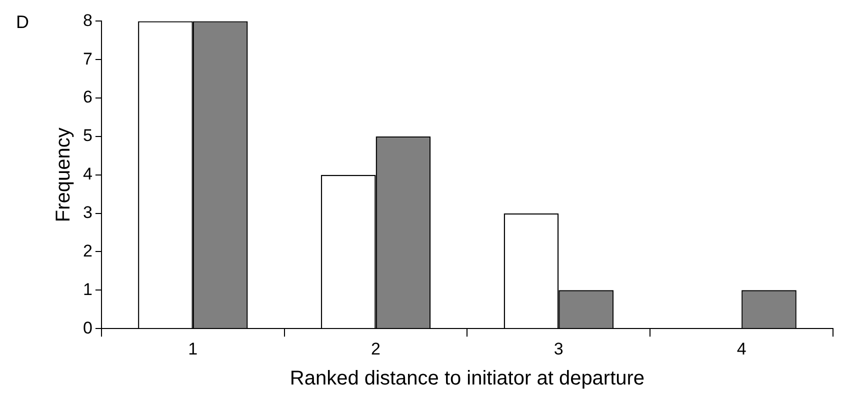 Image resolution: width=851 pixels, height=403 pixels. Describe the element at coordinates (87, 250) in the screenshot. I see `y-tick-label: 2` at that location.